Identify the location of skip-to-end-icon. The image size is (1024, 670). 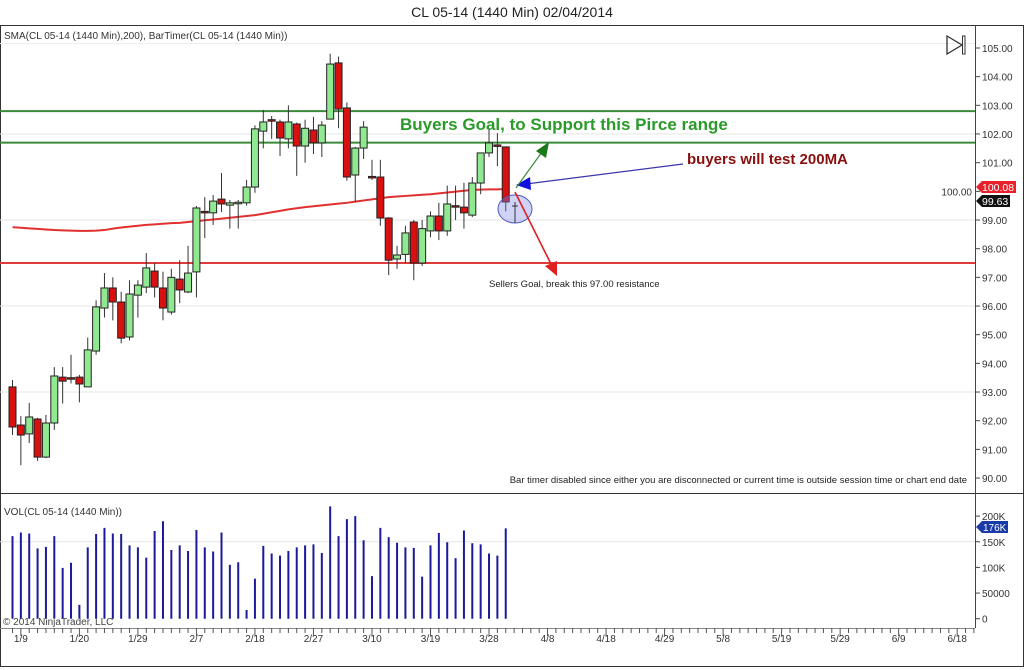
(956, 45).